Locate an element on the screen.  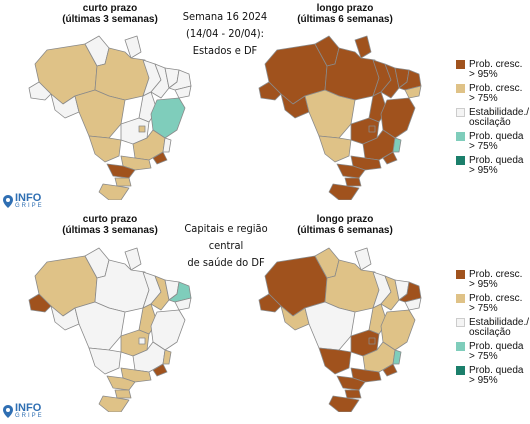
infogripe-logo-top: INFO GRIPE is located at coordinates (23, 200).